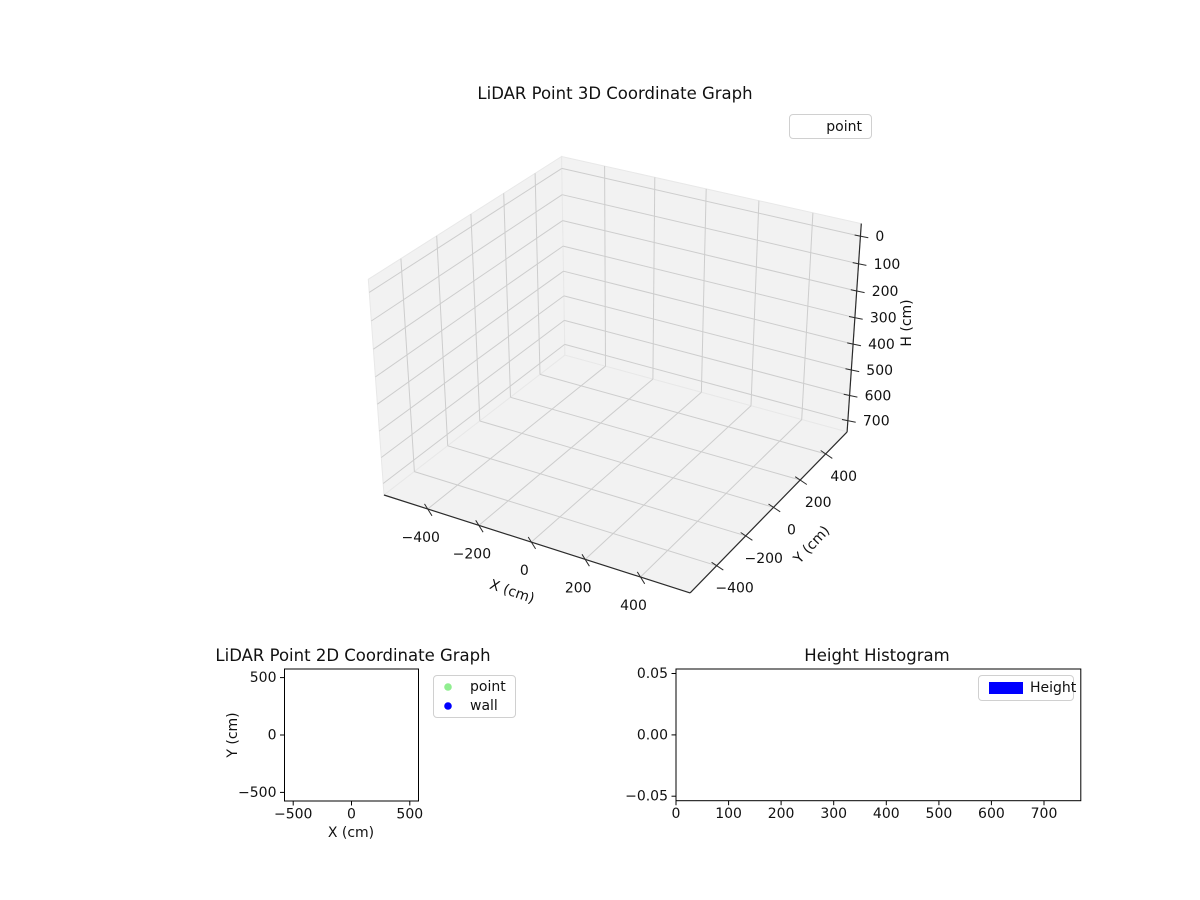  What do you see at coordinates (676, 814) in the screenshot?
I see `histogram-x-tick-label: 0` at bounding box center [676, 814].